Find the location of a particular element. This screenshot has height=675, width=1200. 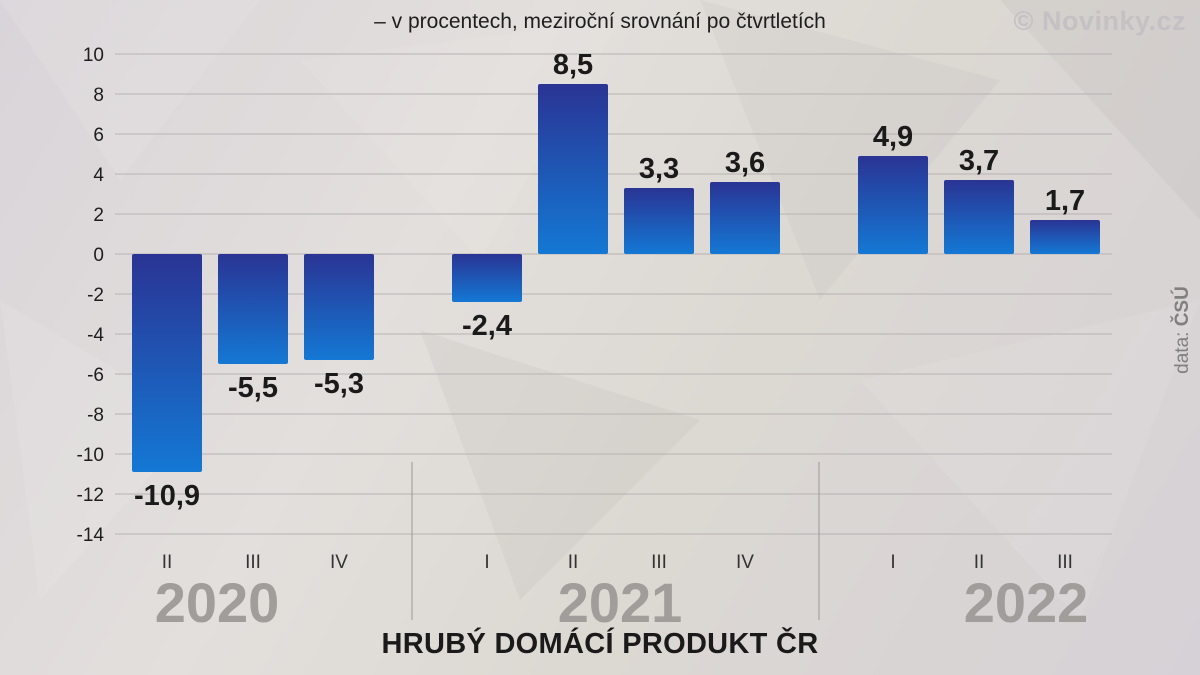

year-labels: 2020 2021 2022 is located at coordinates (622, 602).